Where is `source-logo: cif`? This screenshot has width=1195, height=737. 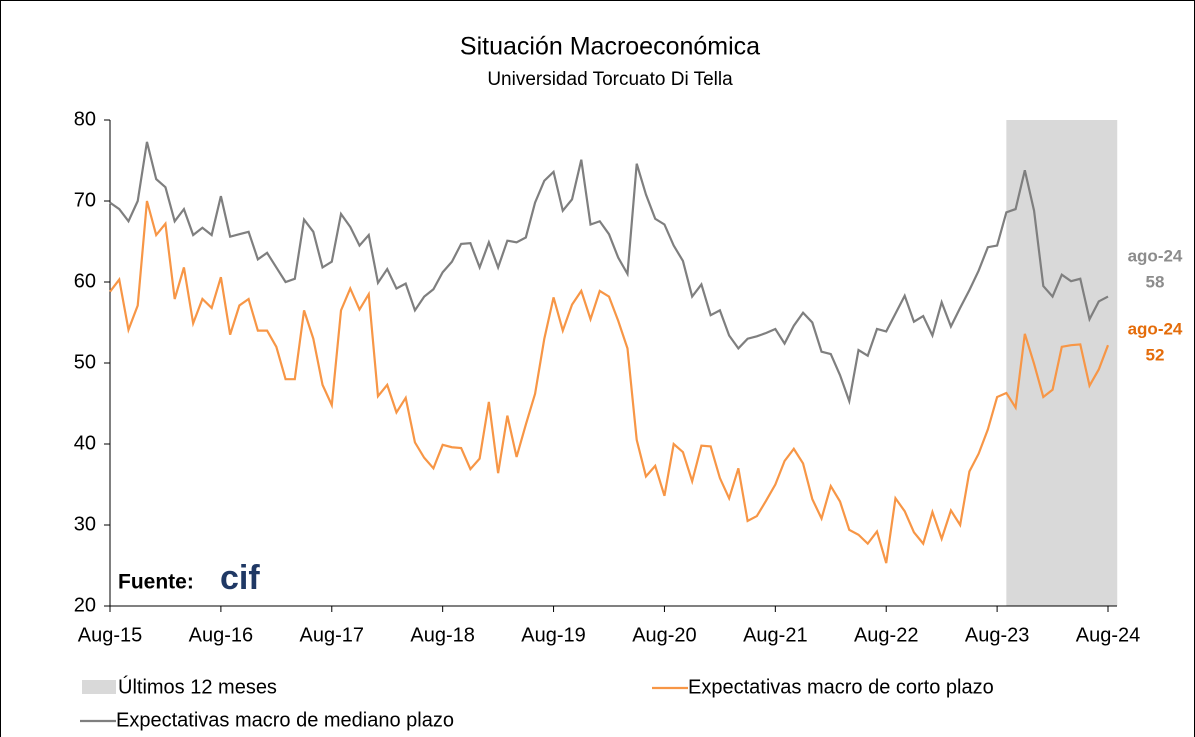 source-logo: cif is located at coordinates (240, 578).